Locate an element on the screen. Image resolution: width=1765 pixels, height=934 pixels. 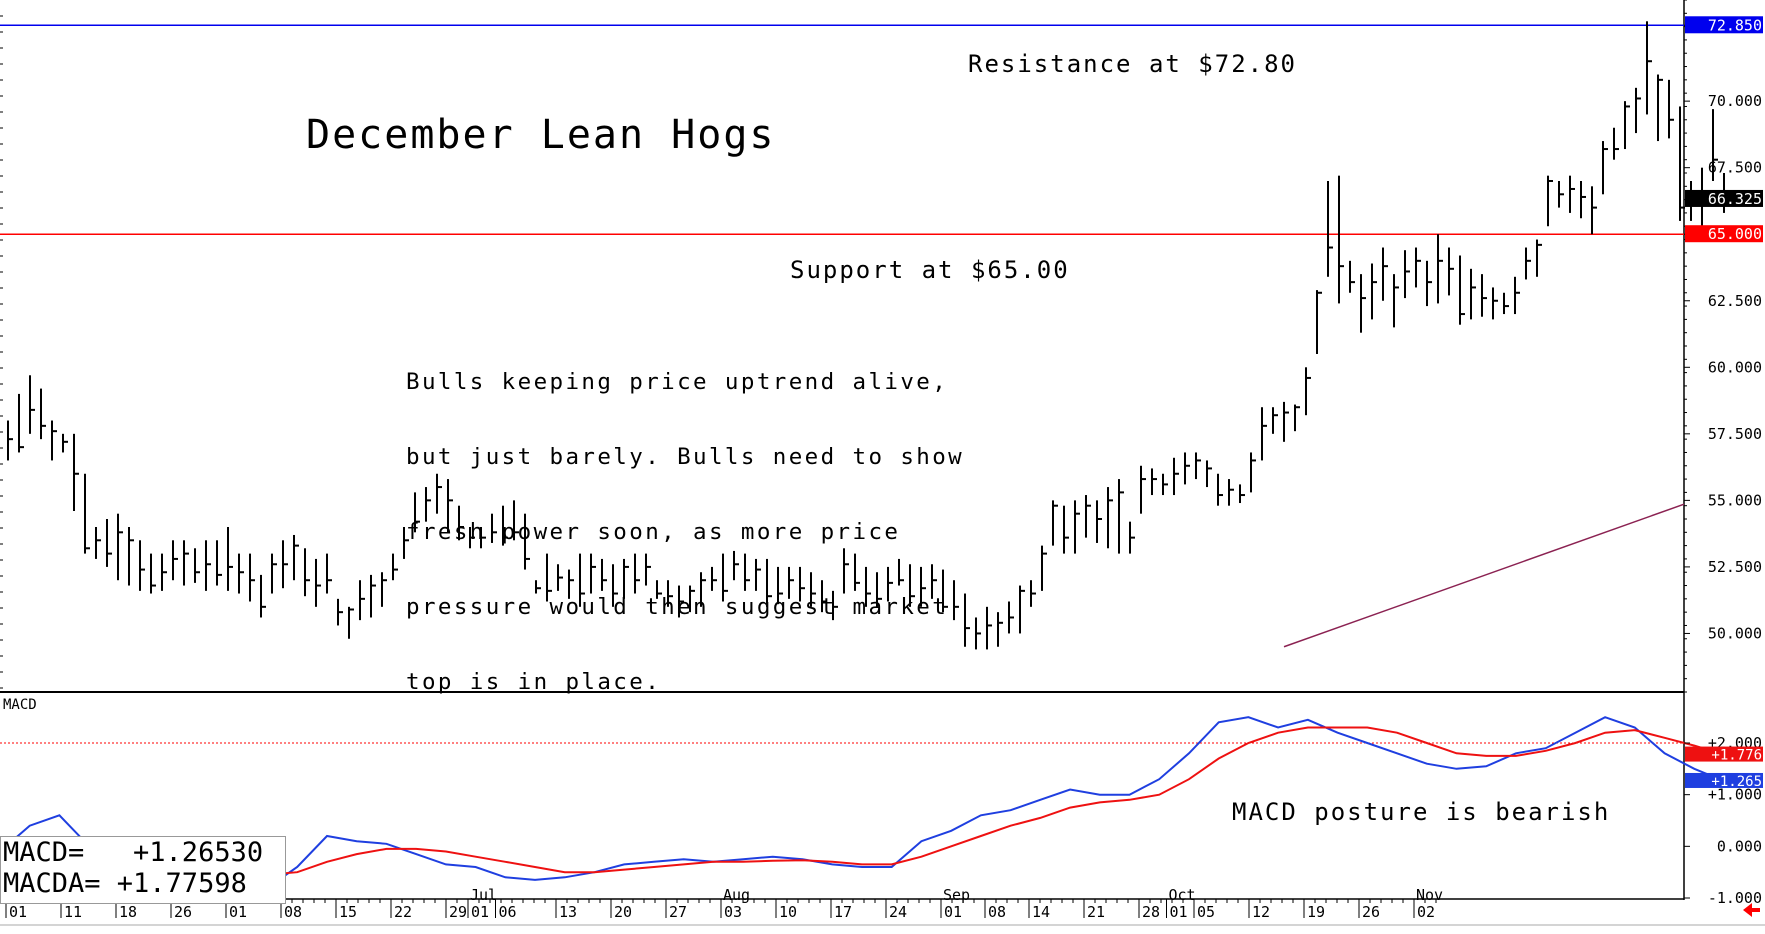
date-axis-label: 08 is located at coordinates (997, 912).